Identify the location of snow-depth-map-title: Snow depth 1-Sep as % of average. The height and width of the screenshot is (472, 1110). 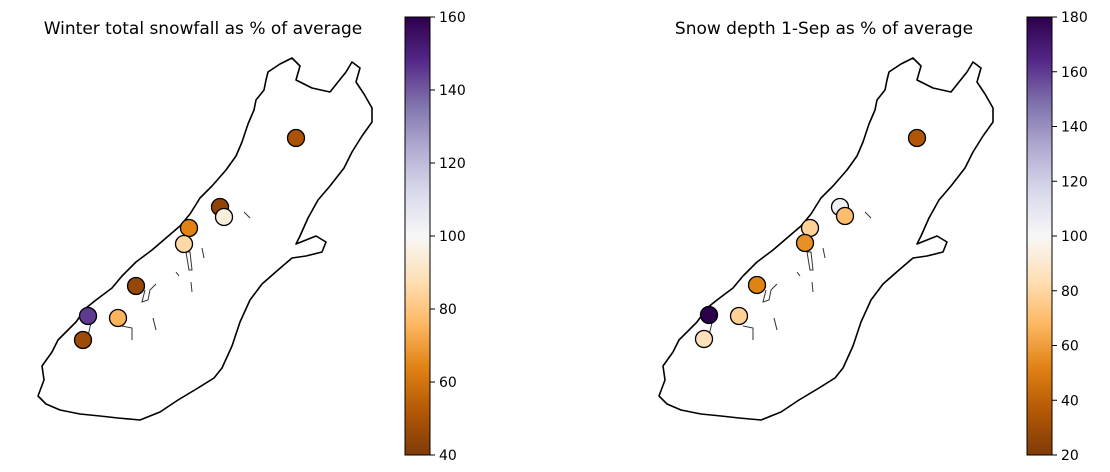
(824, 29).